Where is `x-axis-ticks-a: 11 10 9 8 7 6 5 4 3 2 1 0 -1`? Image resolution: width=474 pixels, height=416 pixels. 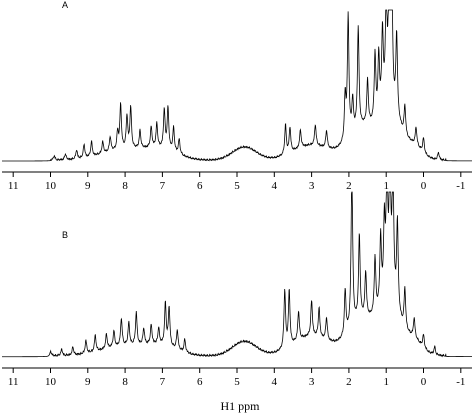
x-axis-ticks-a: 11 10 9 8 7 6 5 4 3 2 1 0 -1 is located at coordinates (236, 182).